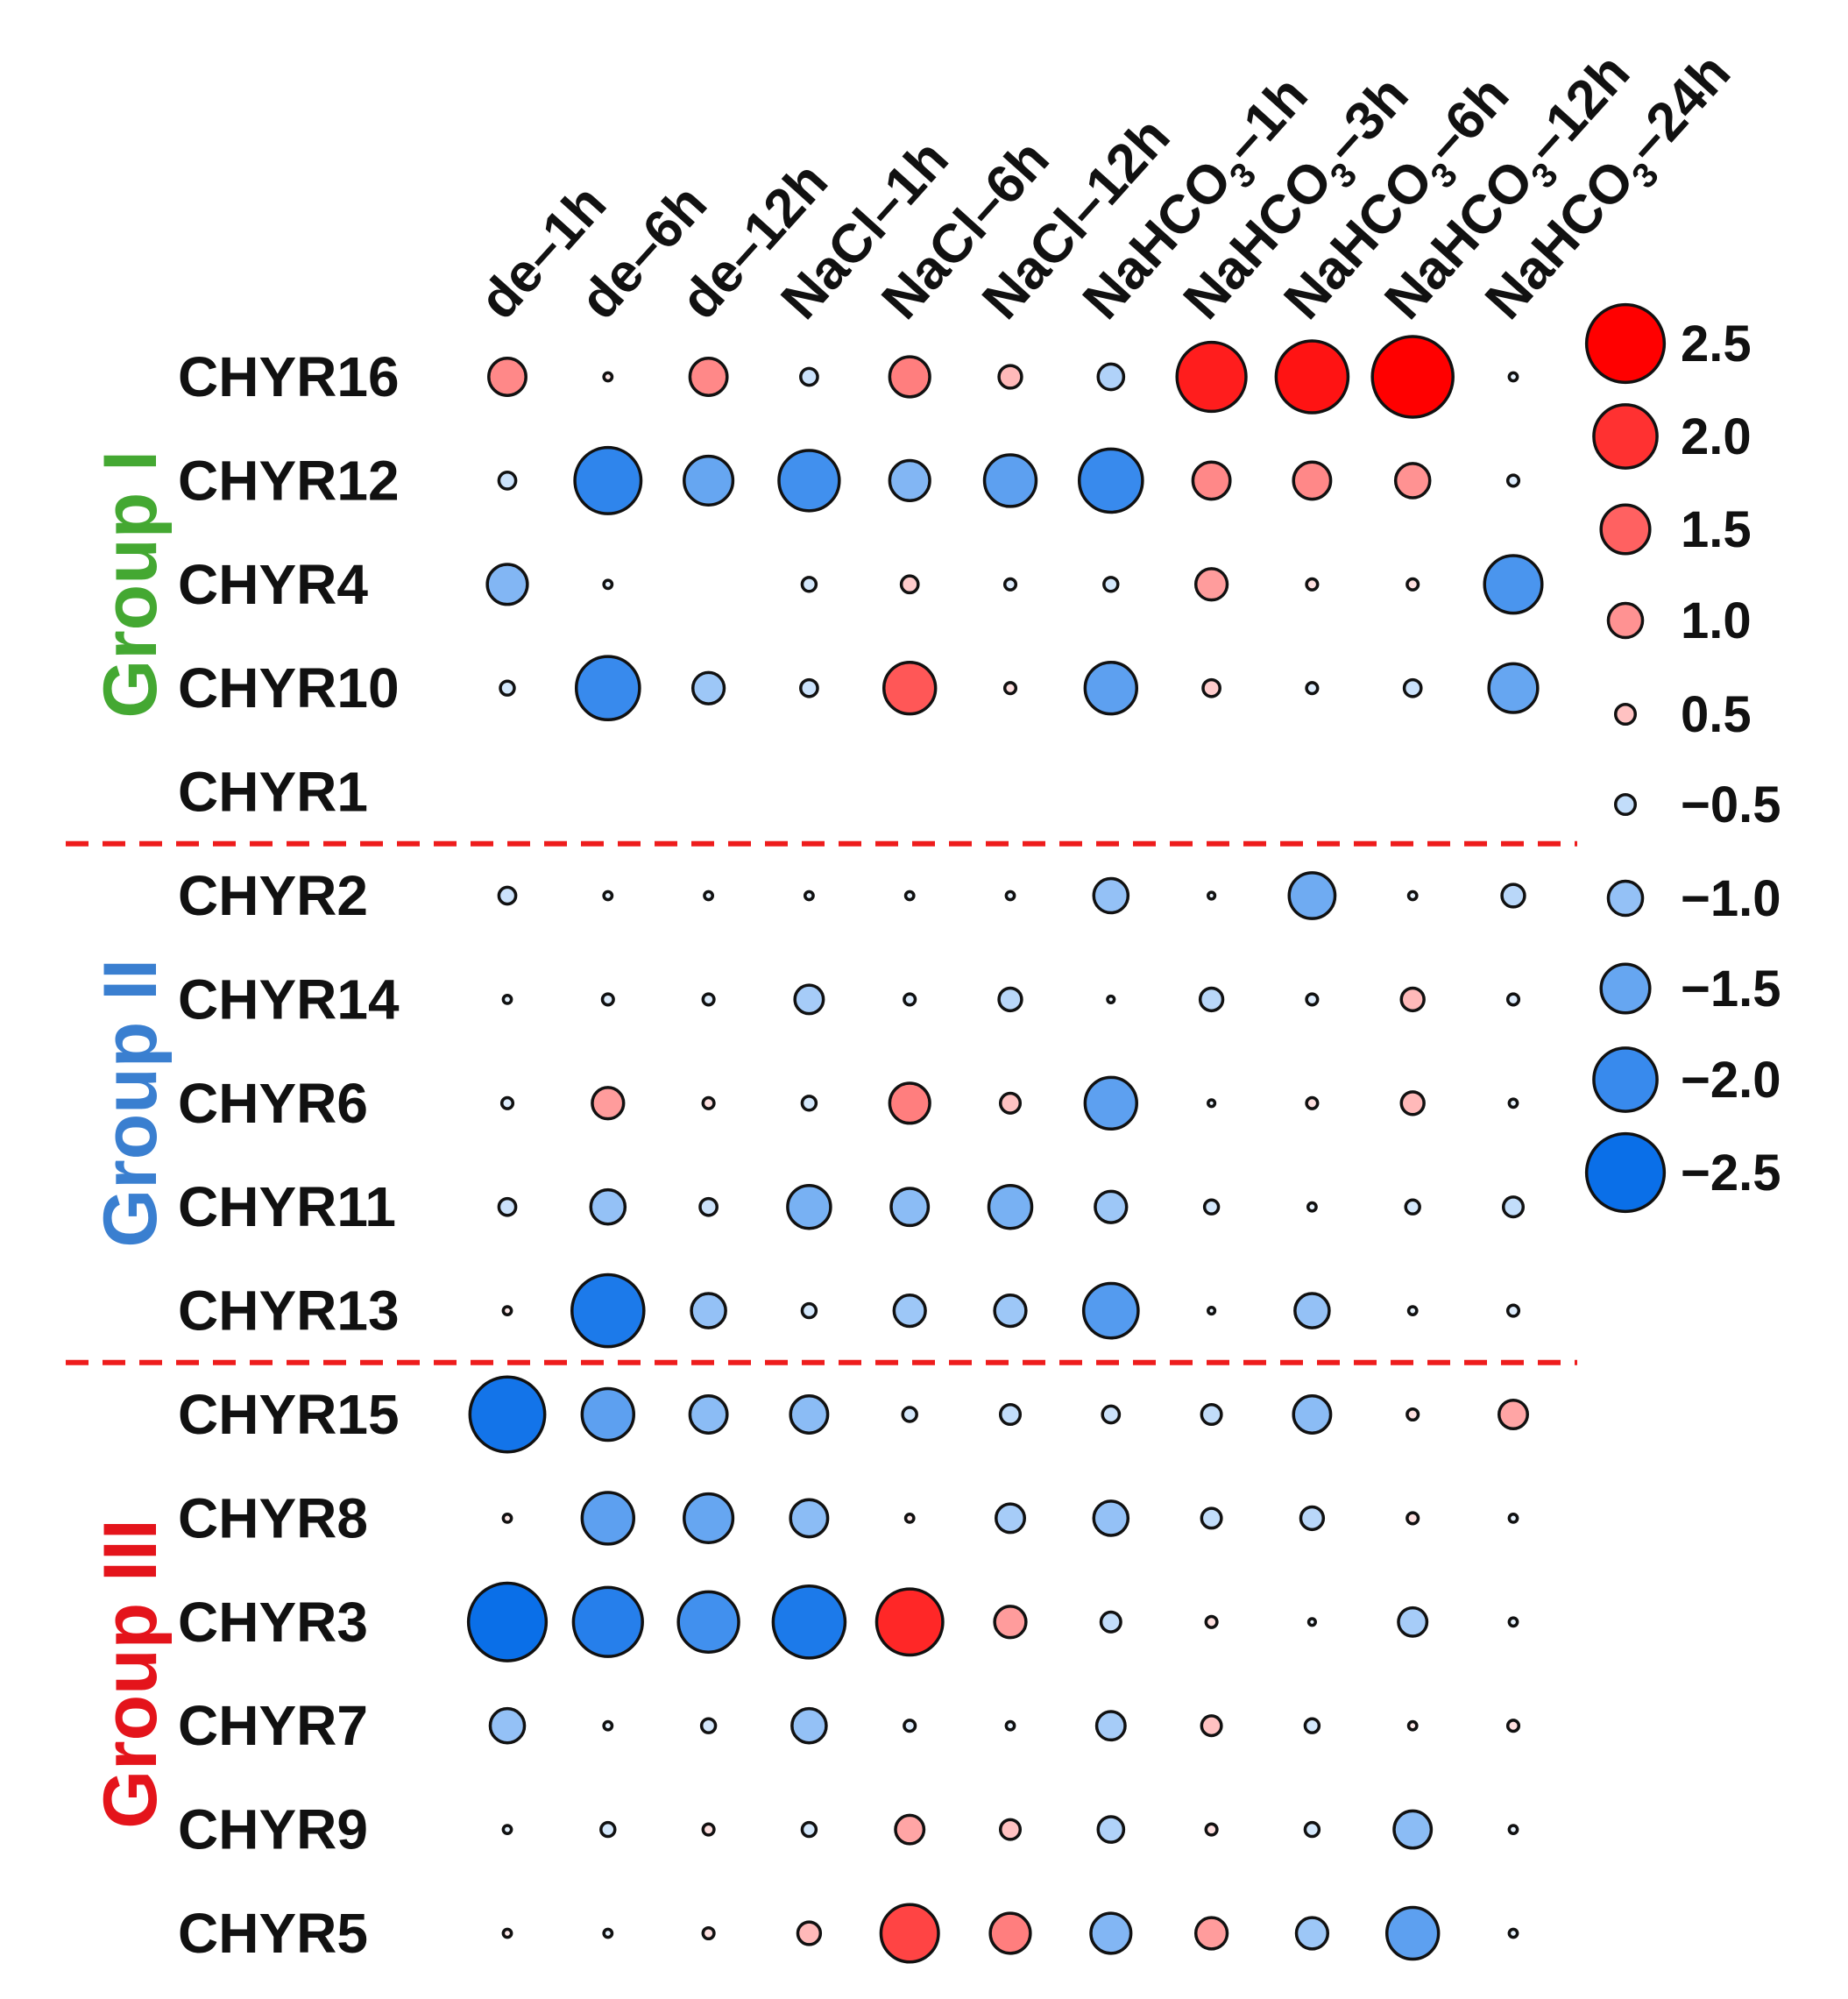 The image size is (1848, 1999). Describe the element at coordinates (1731, 898) in the screenshot. I see `legend-label: −1.0` at that location.